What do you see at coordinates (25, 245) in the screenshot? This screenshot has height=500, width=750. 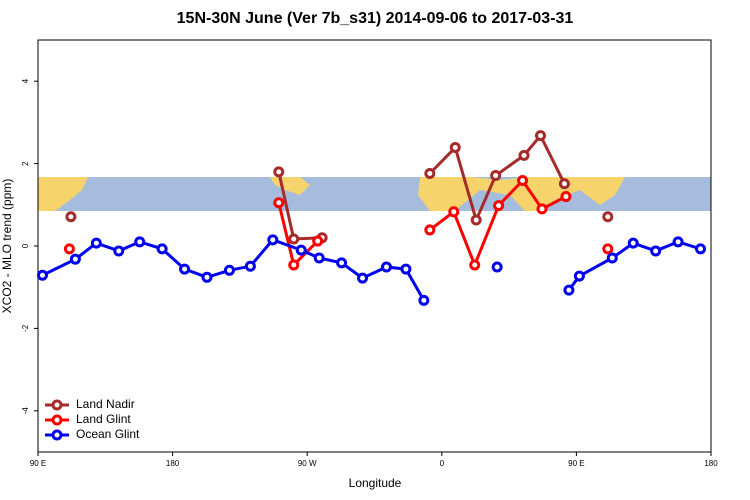 I see `y-tick-label: 0` at bounding box center [25, 245].